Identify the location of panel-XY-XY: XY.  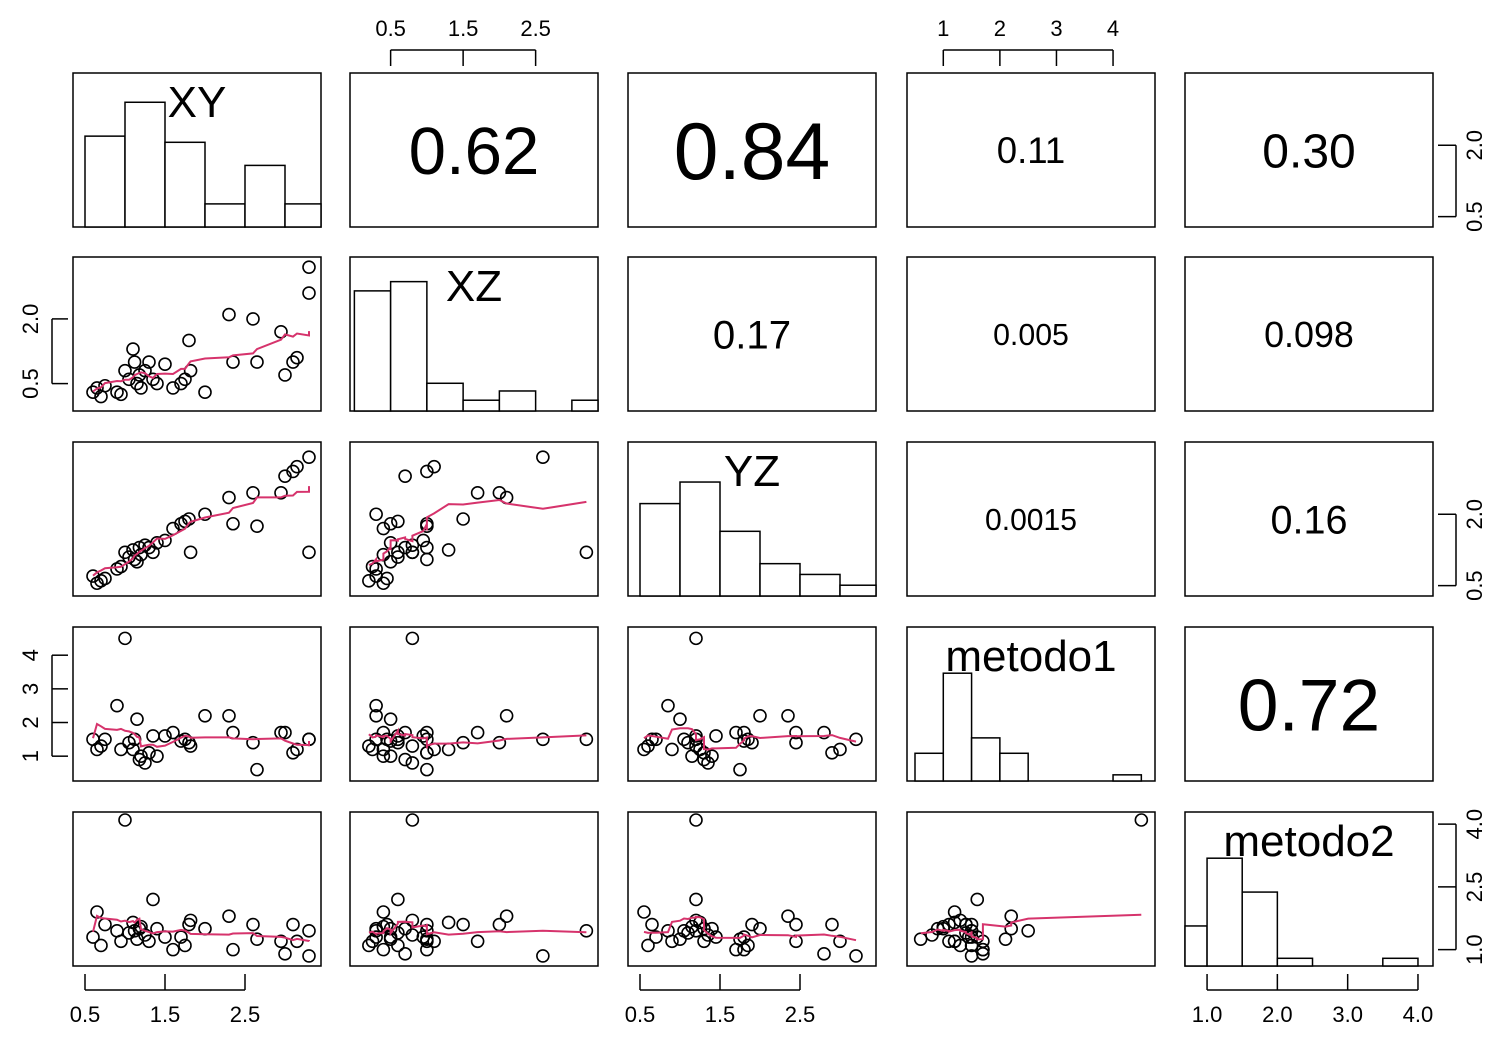
(197, 150).